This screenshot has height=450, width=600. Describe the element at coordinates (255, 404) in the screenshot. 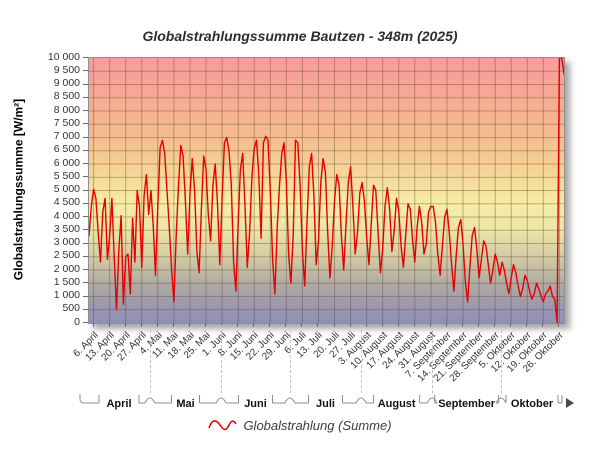

I see `month-label: Juni` at that location.